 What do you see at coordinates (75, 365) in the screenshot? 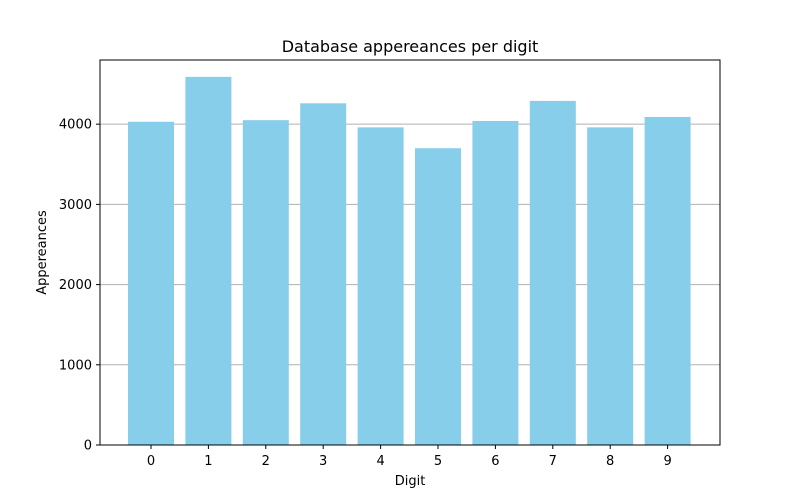
I see `y-tick-label: 1000` at bounding box center [75, 365].